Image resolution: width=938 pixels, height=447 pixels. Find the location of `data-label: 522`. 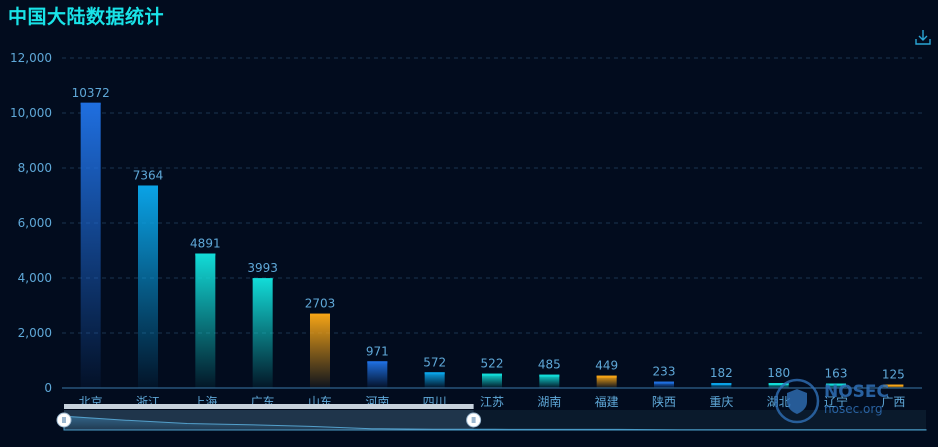

data-label: 522 is located at coordinates (492, 364).